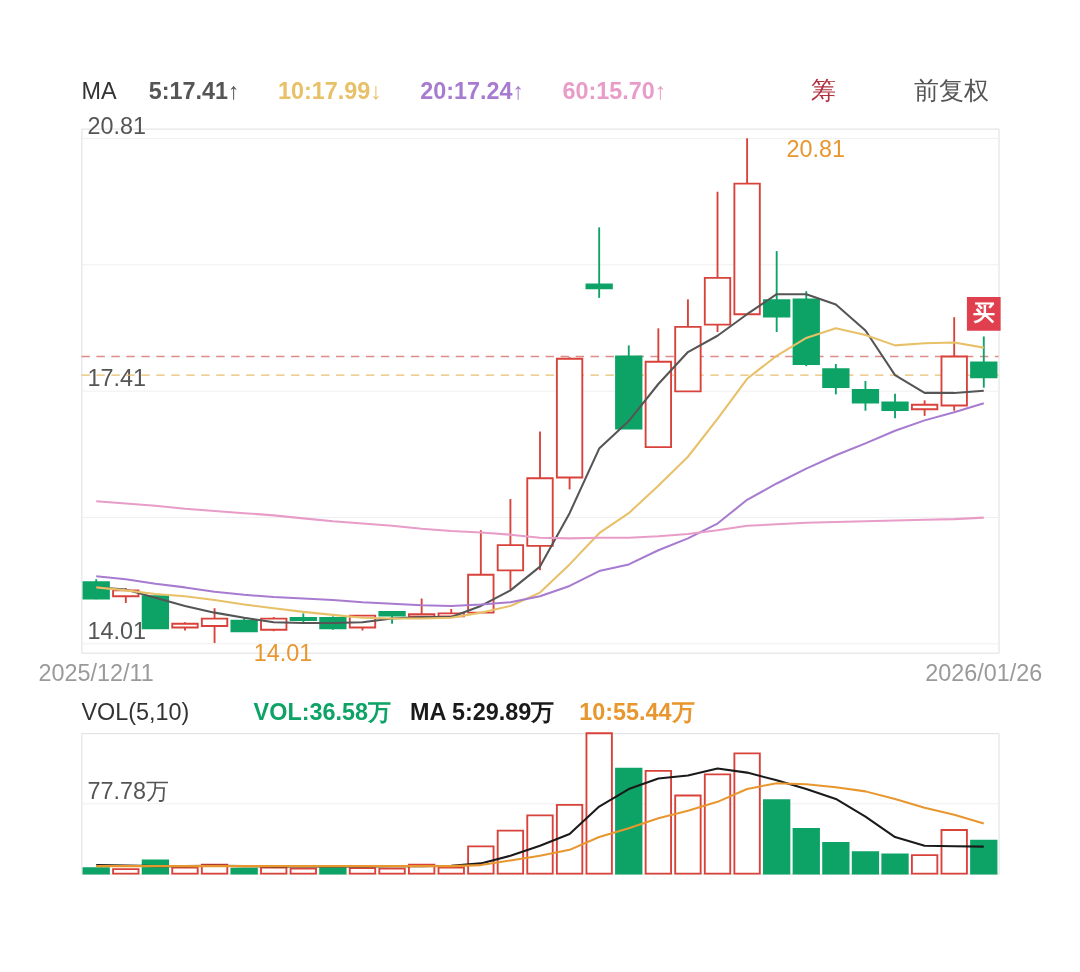 This screenshot has width=1080, height=972. I want to click on y-tick-label: 77.78万, so click(128, 791).